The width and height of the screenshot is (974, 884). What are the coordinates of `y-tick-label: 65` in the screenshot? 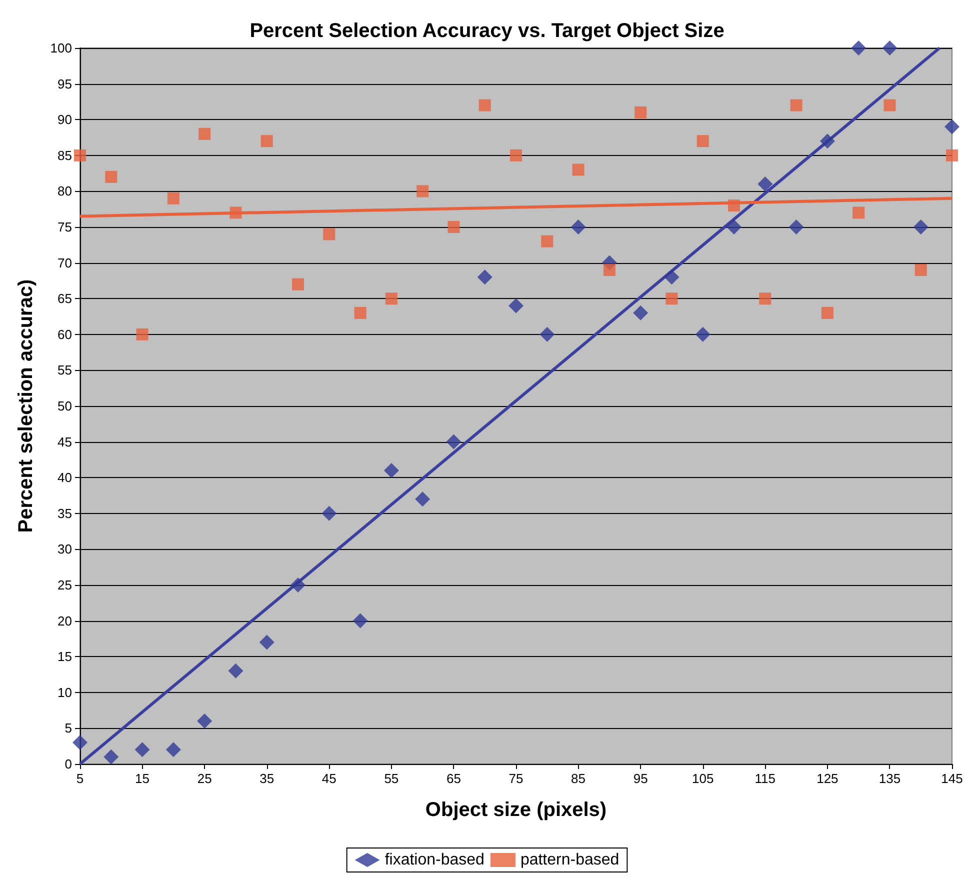 It's located at (65, 298).